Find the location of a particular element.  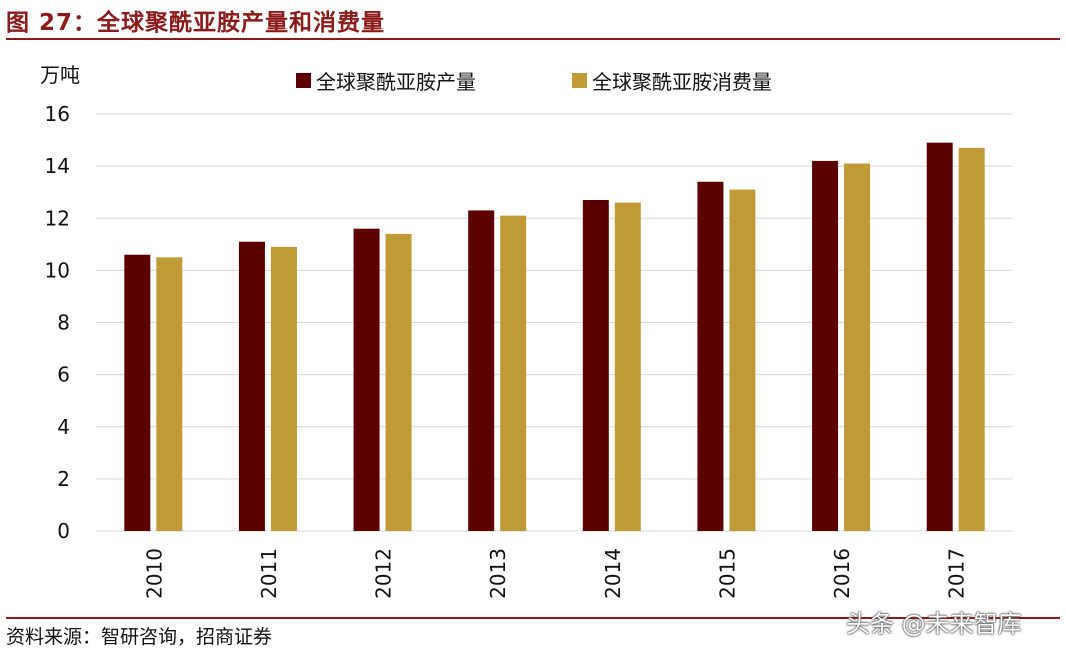

y-tick-label: 6 is located at coordinates (63, 375).